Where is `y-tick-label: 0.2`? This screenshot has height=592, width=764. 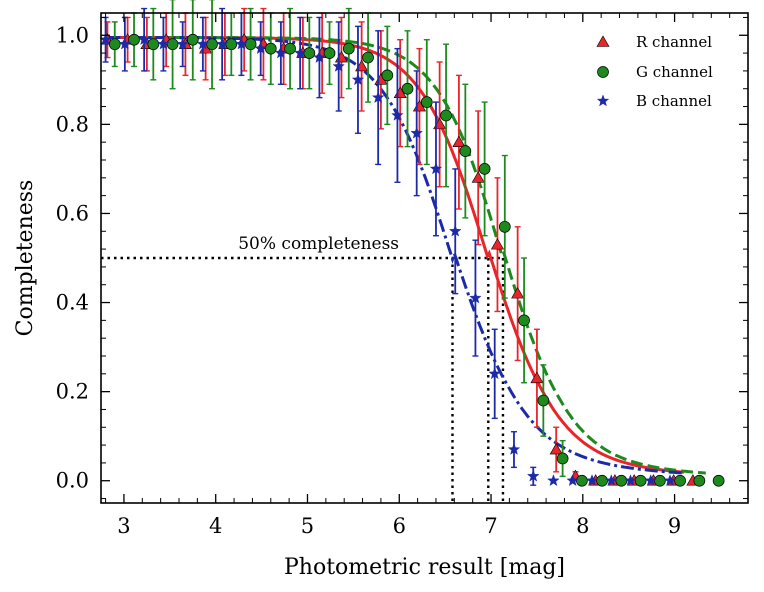
y-tick-label: 0.2 is located at coordinates (72, 392).